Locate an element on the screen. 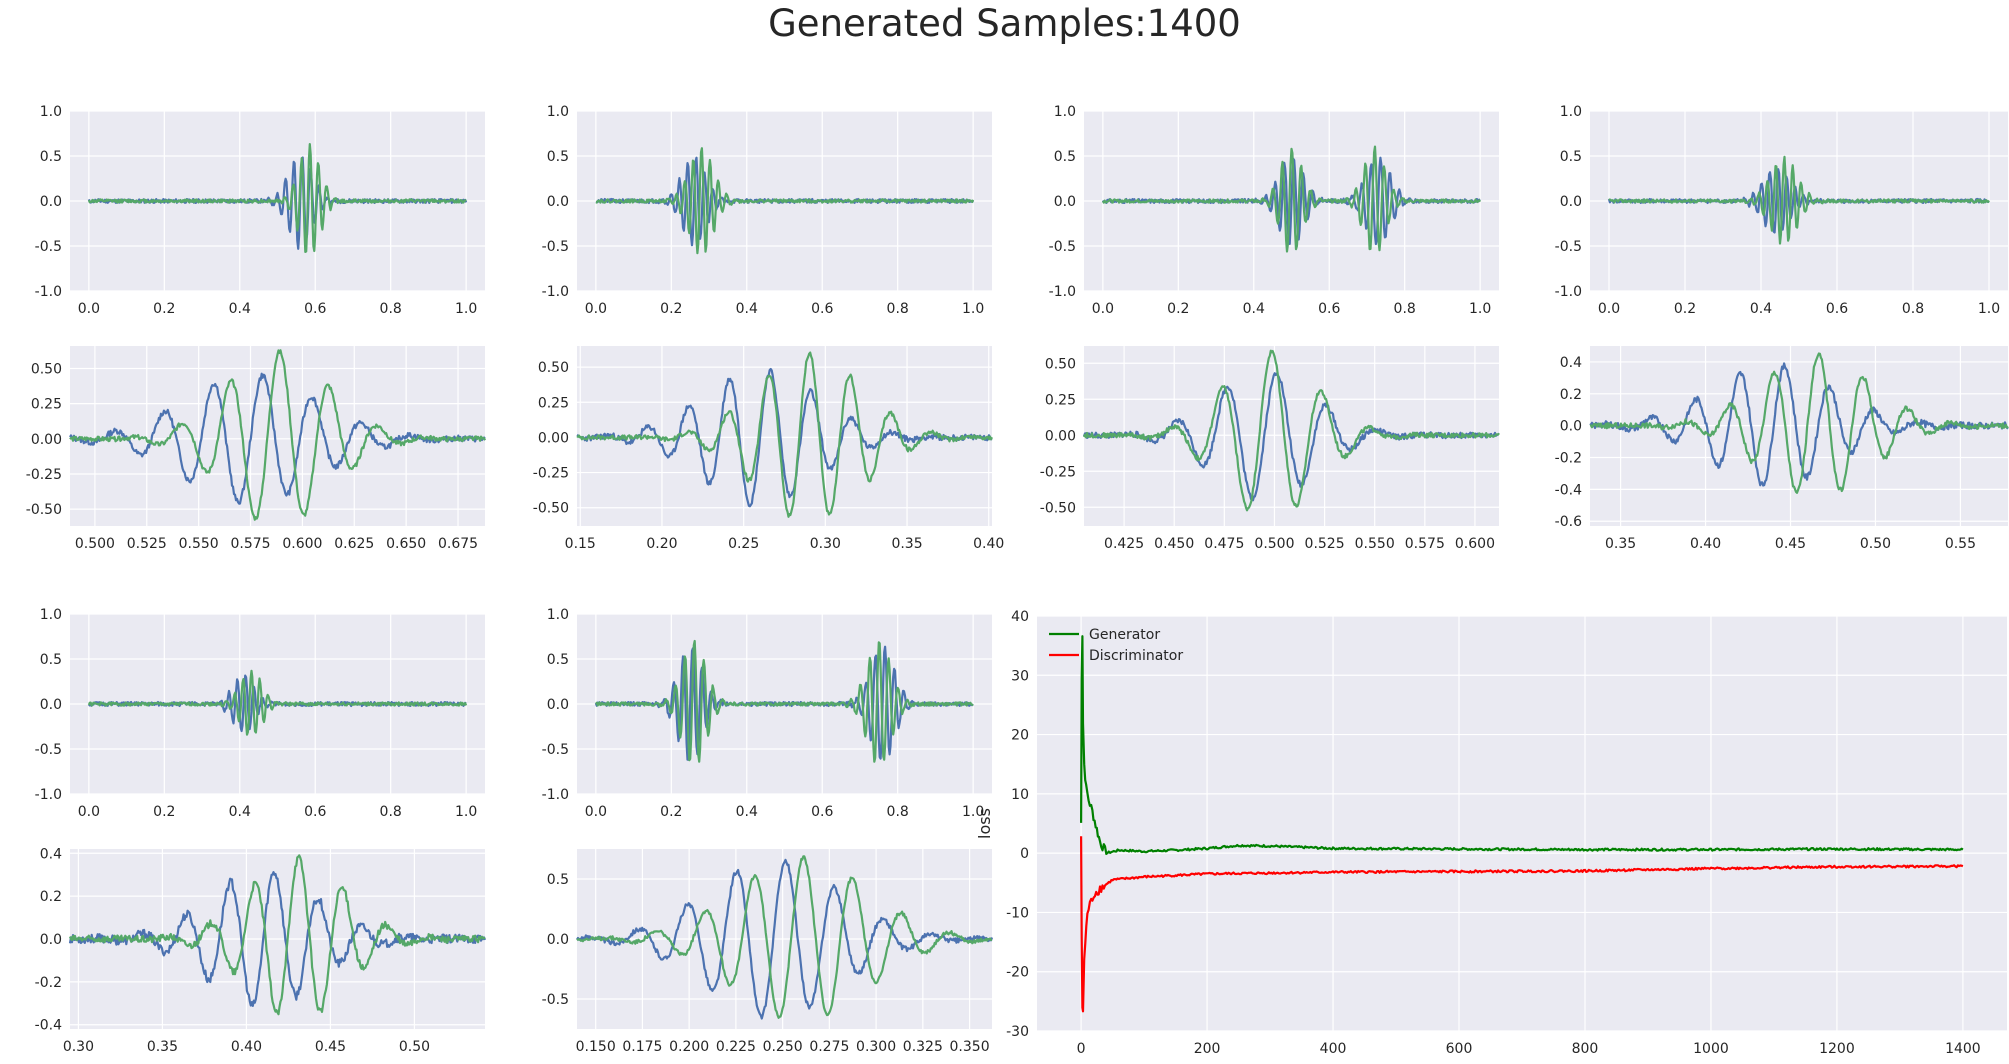 The image size is (2009, 1064). y-tick-label: 0.25 is located at coordinates (1060, 400).